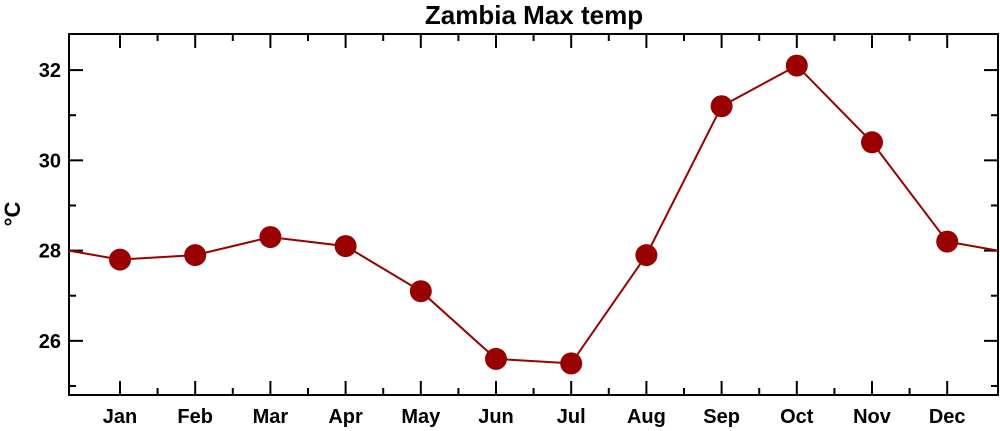 The height and width of the screenshot is (431, 1000). I want to click on y-axis-label: °C, so click(12, 214).